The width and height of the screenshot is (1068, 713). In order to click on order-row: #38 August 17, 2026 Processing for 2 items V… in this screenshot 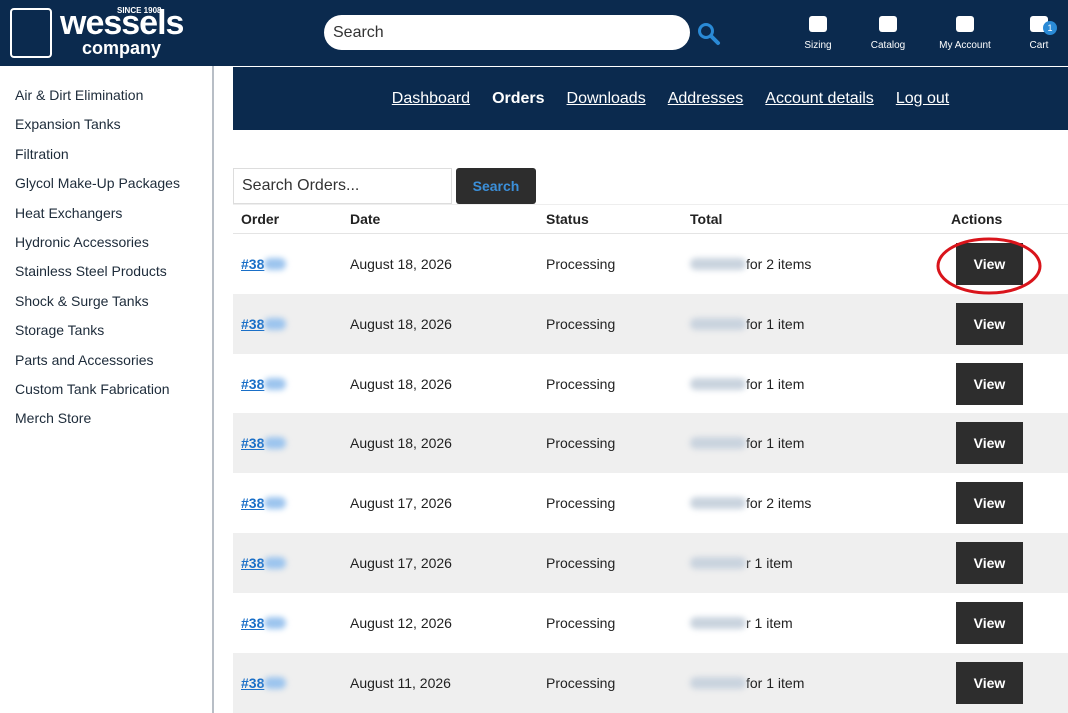, I will do `click(650, 503)`.